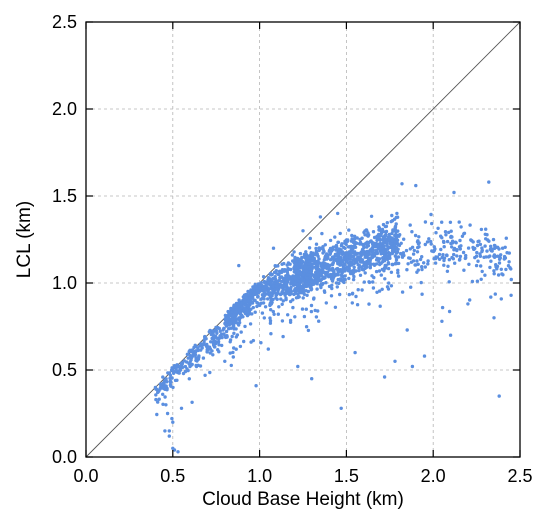  I want to click on y-tick-label: 1.0, so click(64, 283).